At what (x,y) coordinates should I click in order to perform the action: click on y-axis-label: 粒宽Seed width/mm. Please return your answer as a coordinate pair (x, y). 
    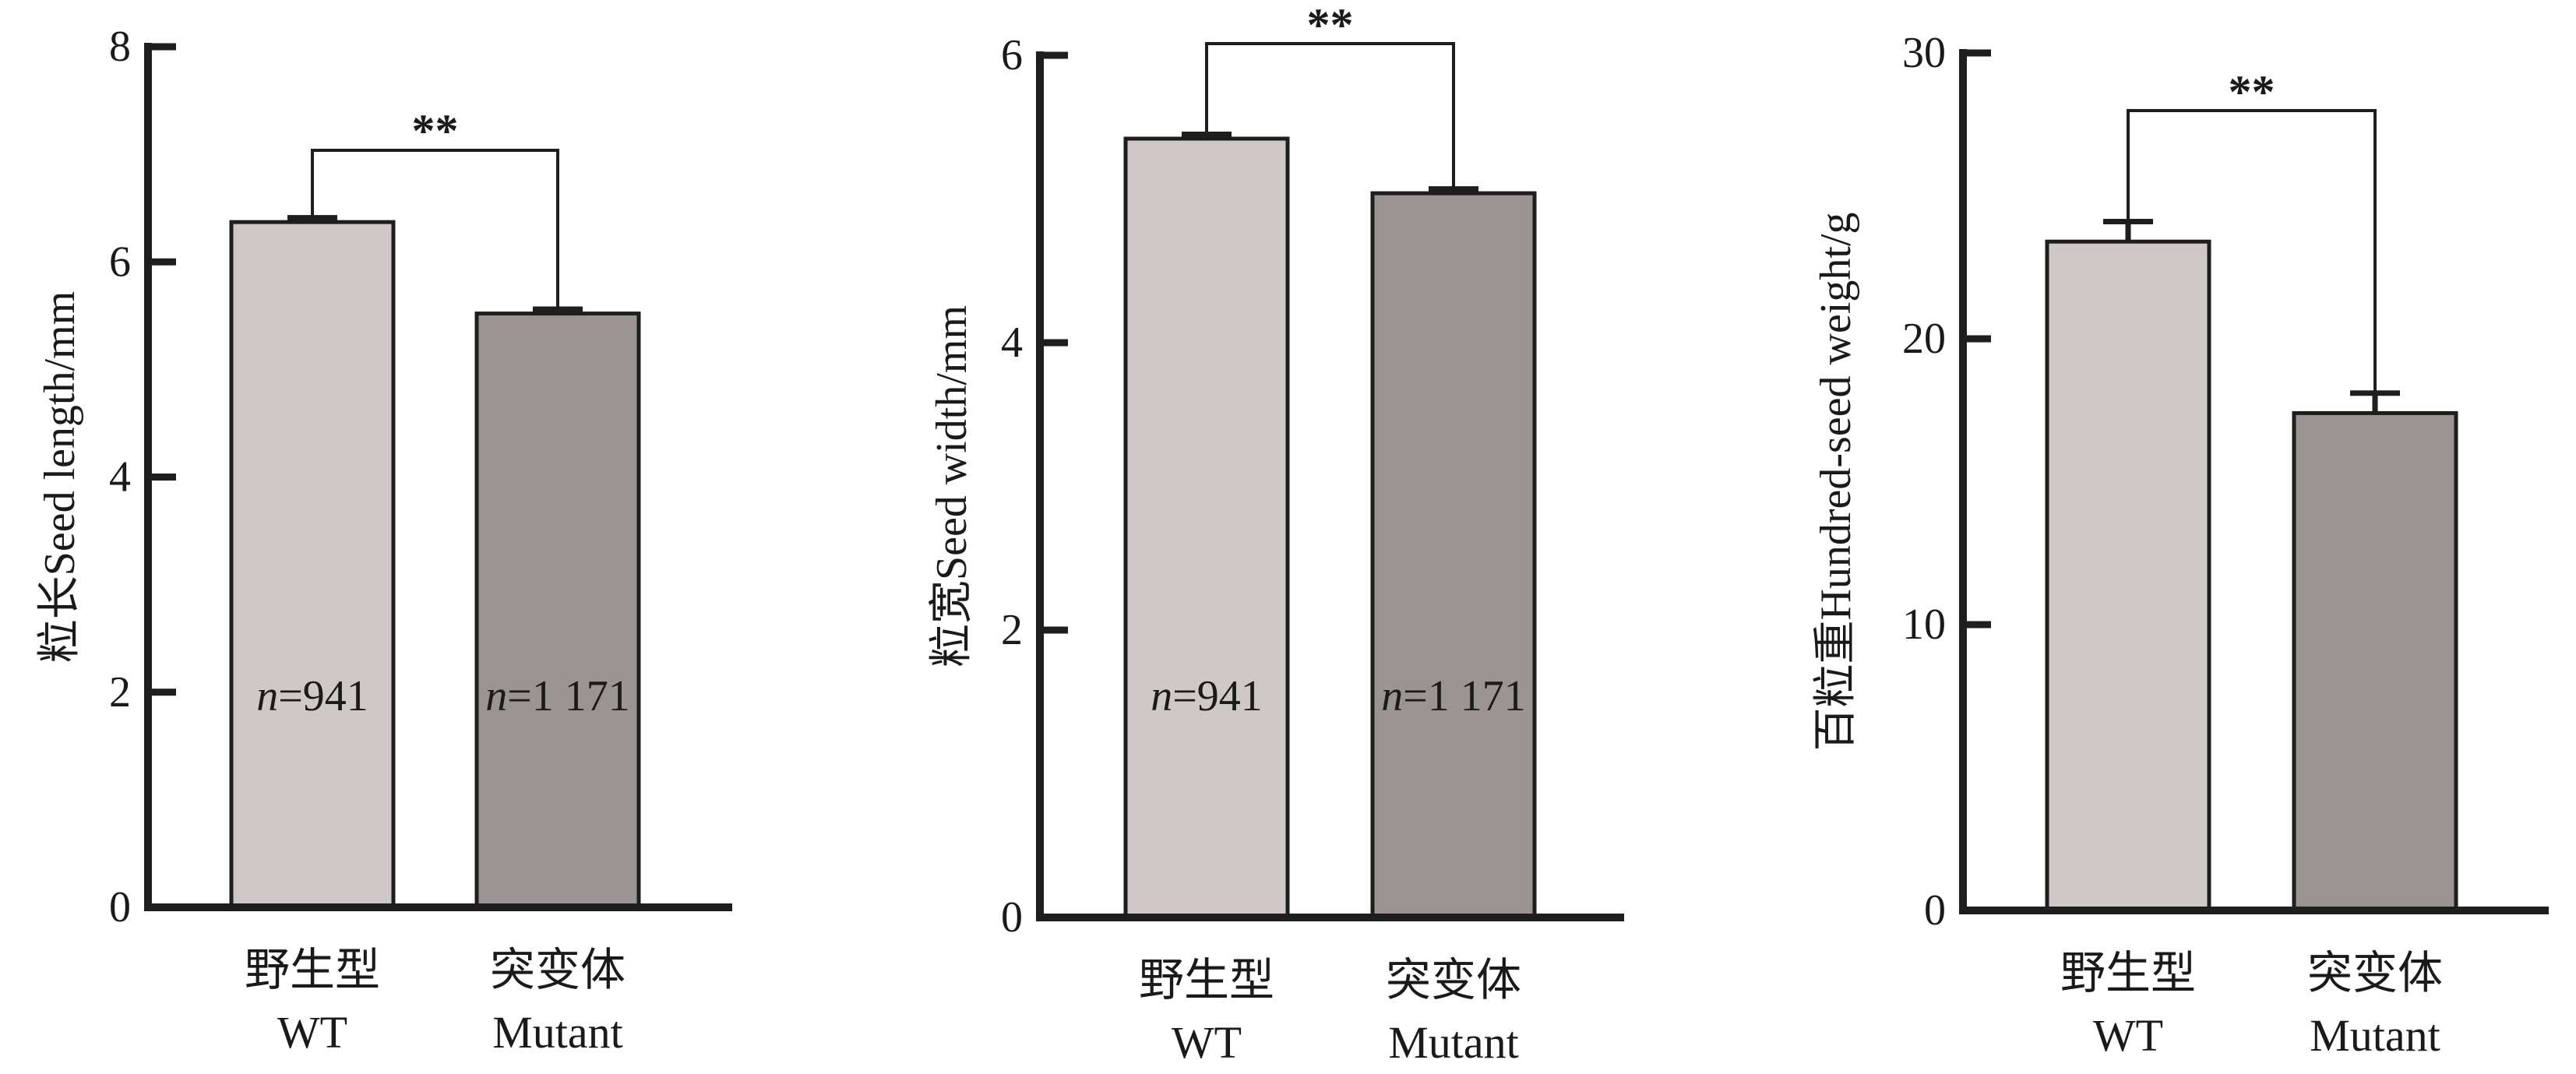
    Looking at the image, I should click on (952, 486).